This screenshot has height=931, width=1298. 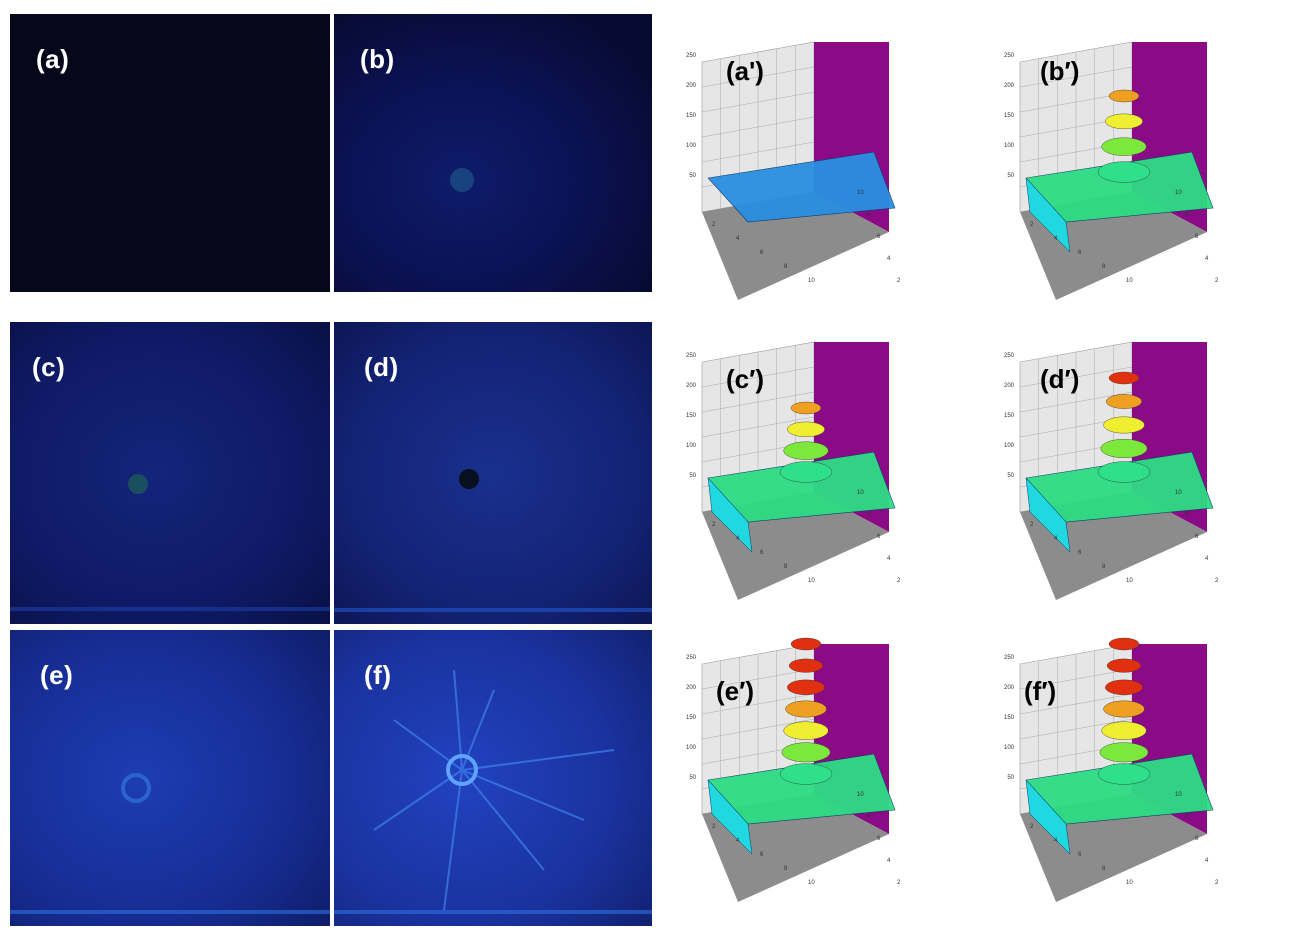 I want to click on surface-plot-f-prime: 250 200 150 100 50 2 4 6 8 10 2 4 6 8 10 (f′), so click(x=1140, y=779).